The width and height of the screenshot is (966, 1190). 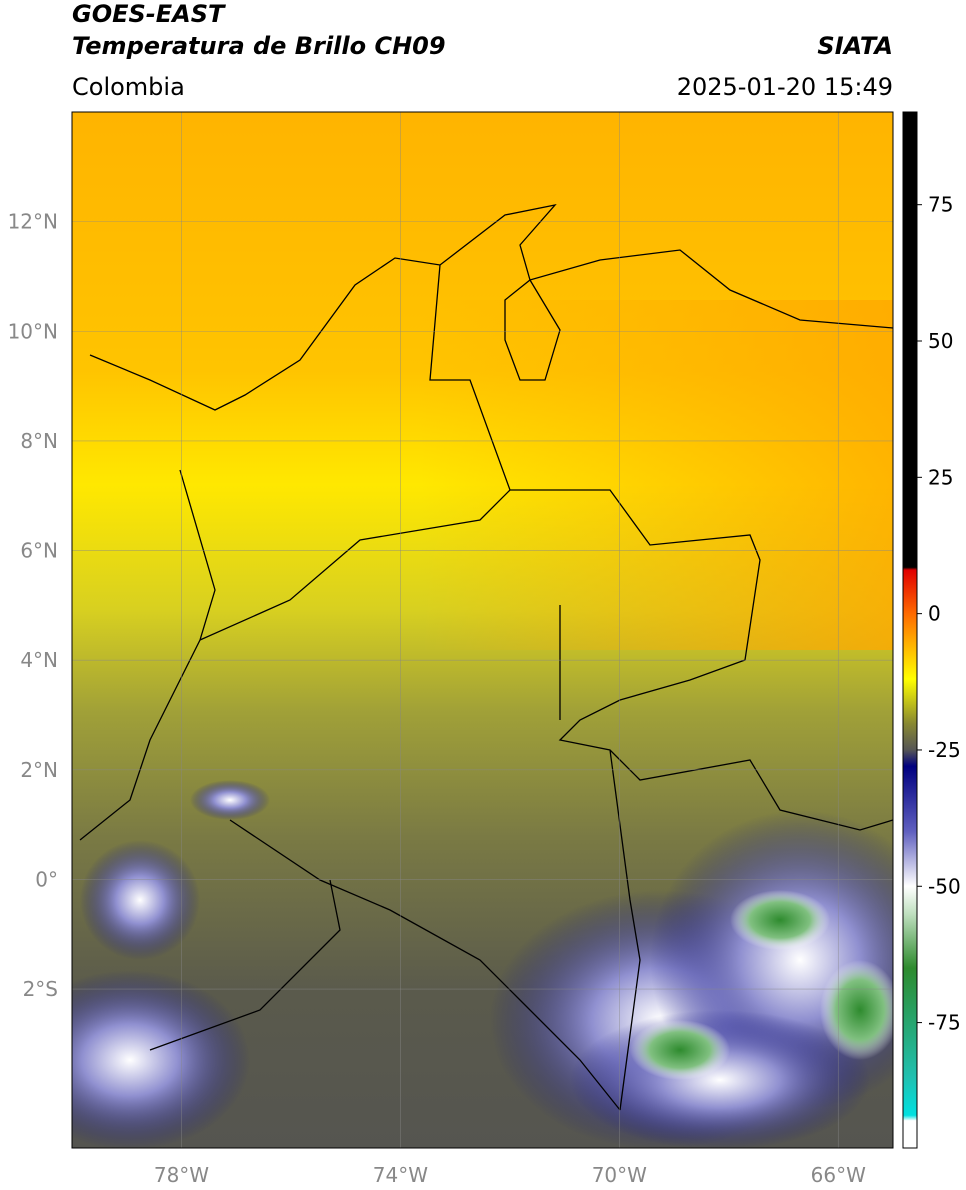 I want to click on lat-tick-label: 4°N, so click(x=39, y=660).